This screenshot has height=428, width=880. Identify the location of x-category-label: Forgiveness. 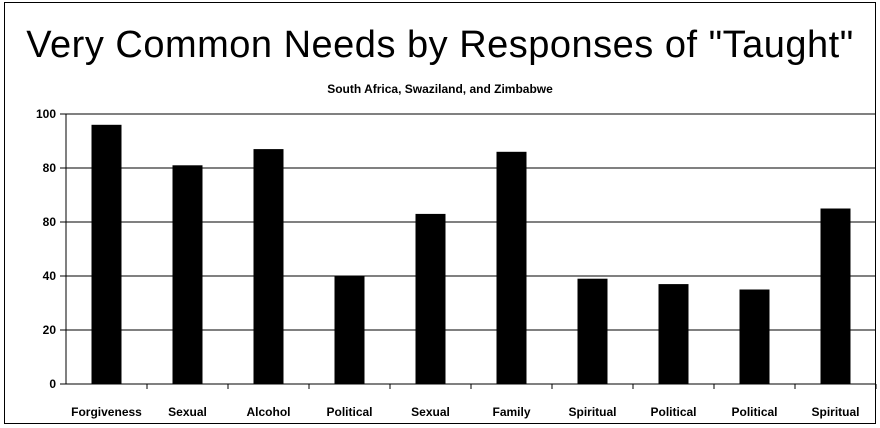
(106, 412).